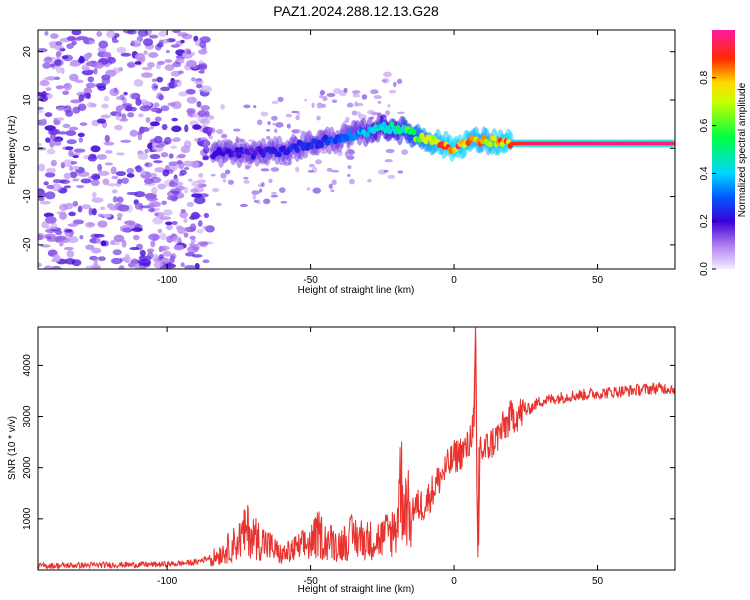  Describe the element at coordinates (167, 581) in the screenshot. I see `x-tick-label: -100` at that location.